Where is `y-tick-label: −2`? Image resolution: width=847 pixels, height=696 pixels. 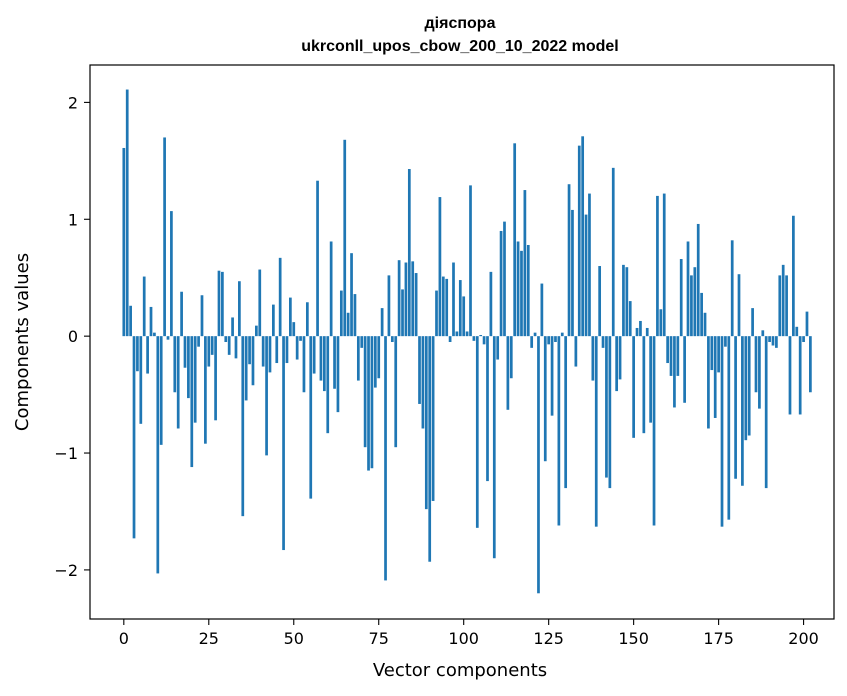 y-tick-label: −2 is located at coordinates (66, 570).